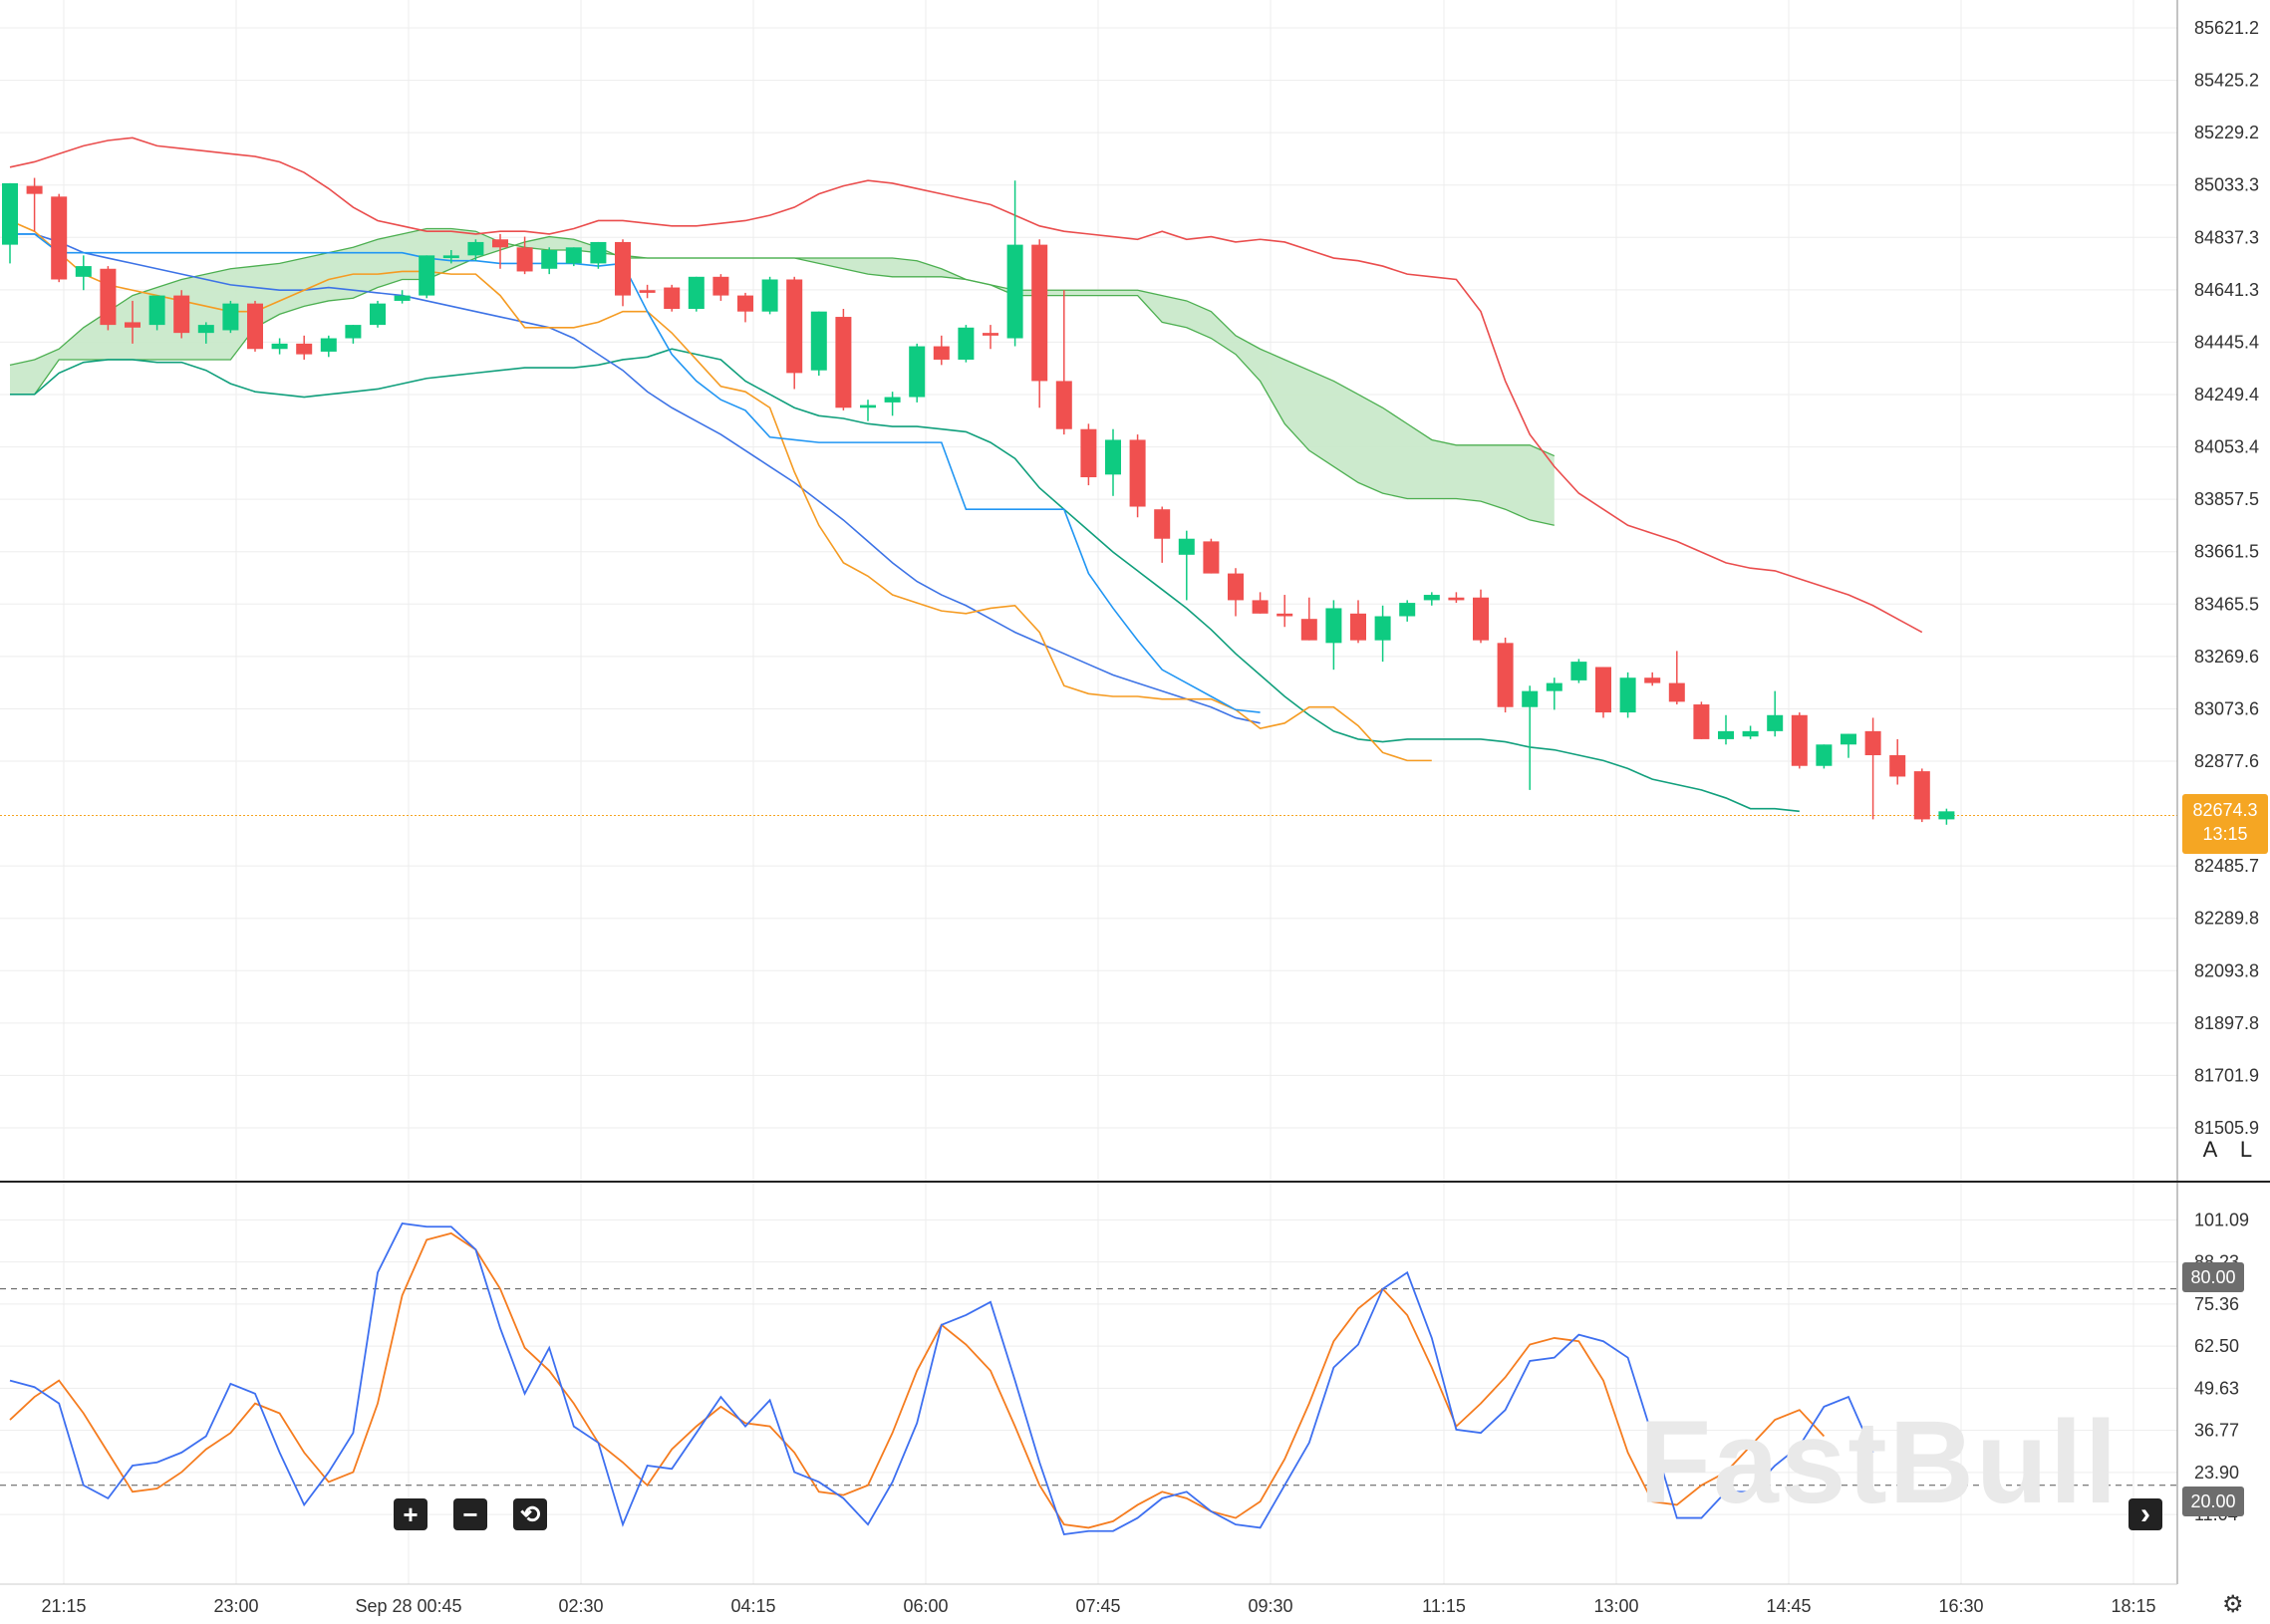  I want to click on price-tick-label: 82485.7, so click(2226, 866).